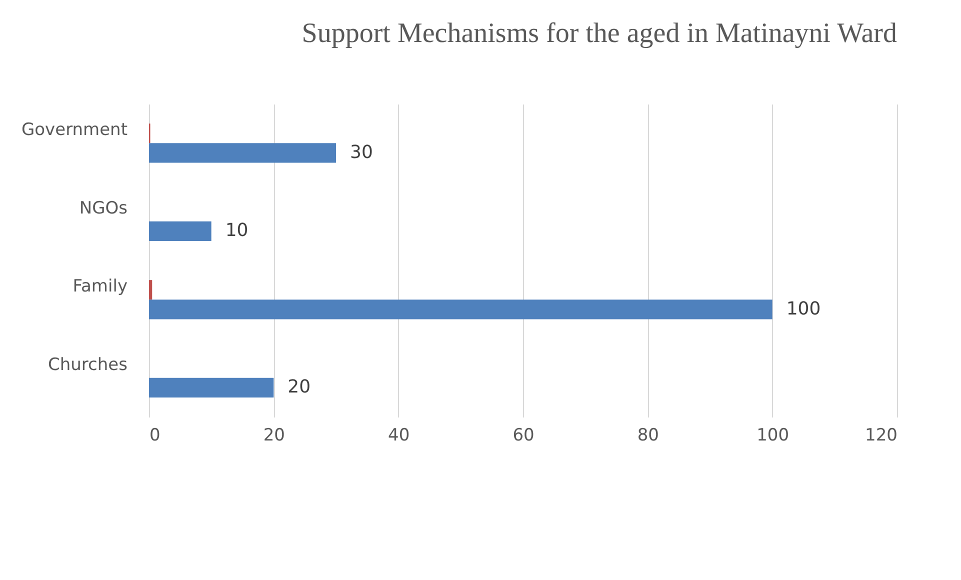 This screenshot has height=580, width=961. I want to click on x-tick-label: 20, so click(274, 436).